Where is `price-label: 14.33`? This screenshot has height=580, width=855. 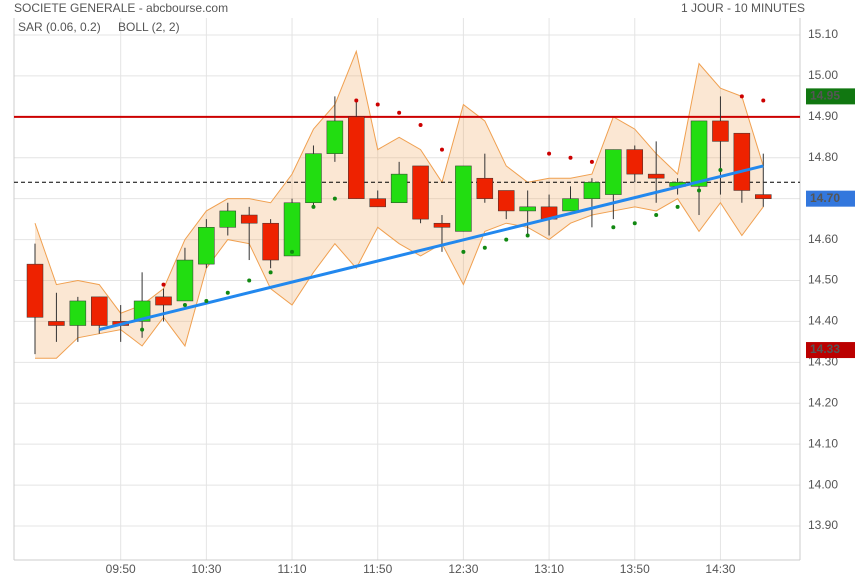
price-label: 14.33 is located at coordinates (825, 349).